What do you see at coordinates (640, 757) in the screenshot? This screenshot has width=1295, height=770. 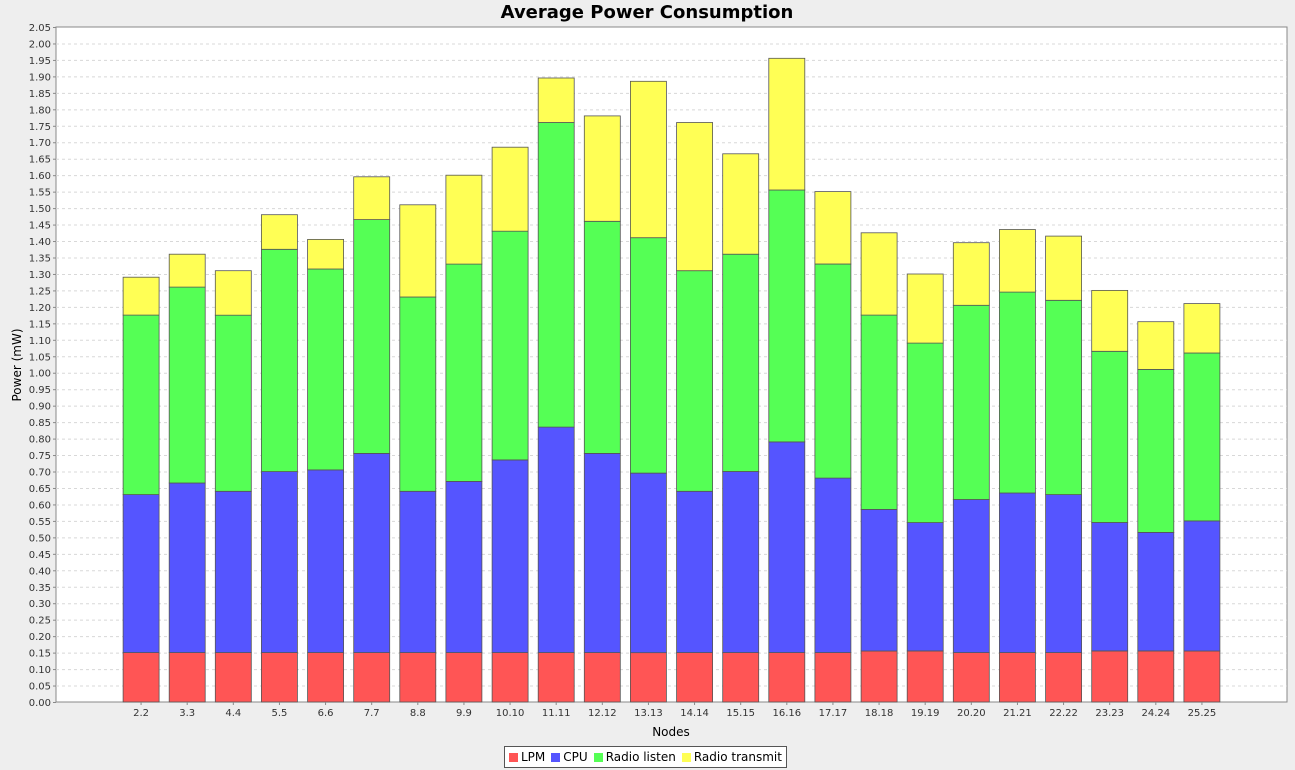 I see `legend-label: Radio listen` at bounding box center [640, 757].